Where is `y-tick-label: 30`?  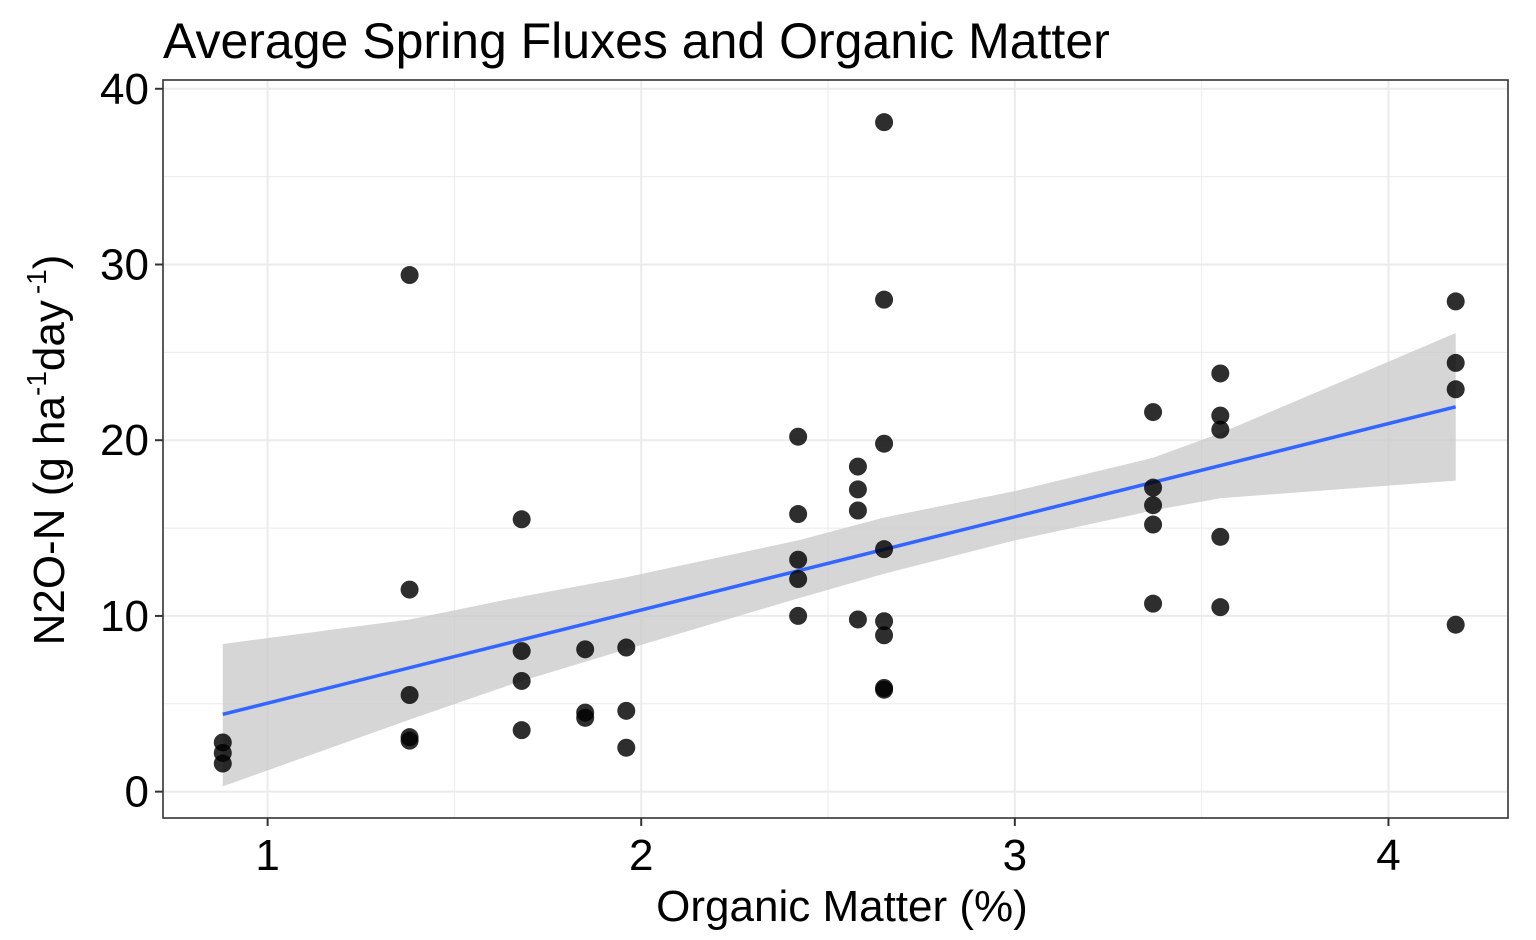
y-tick-label: 30 is located at coordinates (124, 265).